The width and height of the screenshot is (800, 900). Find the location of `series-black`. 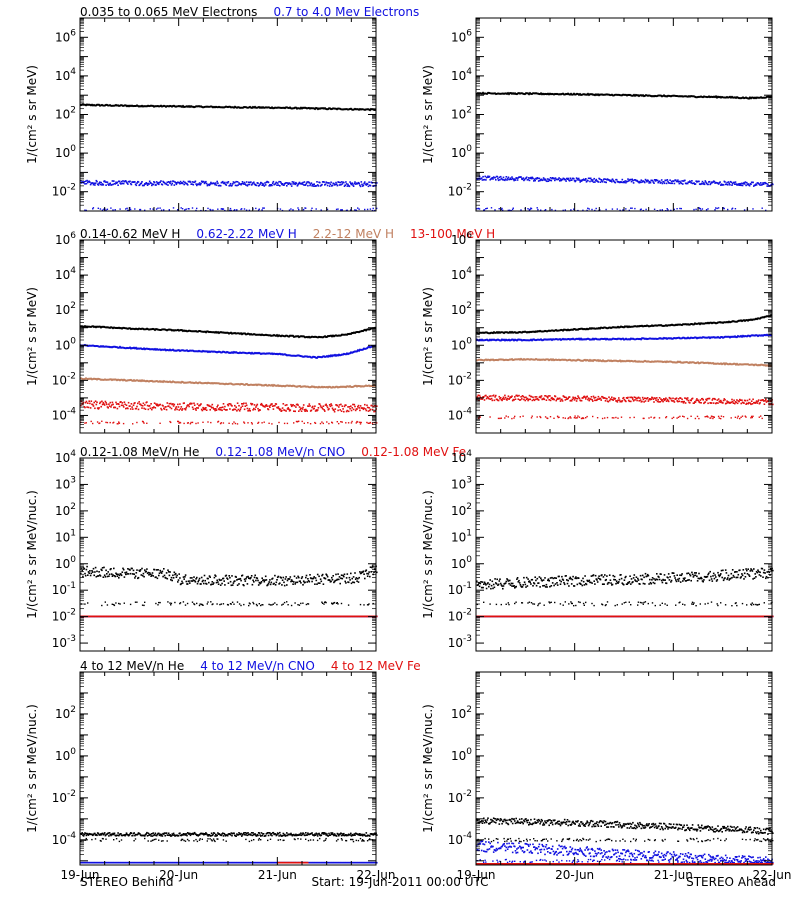

series-black is located at coordinates (229, 586).